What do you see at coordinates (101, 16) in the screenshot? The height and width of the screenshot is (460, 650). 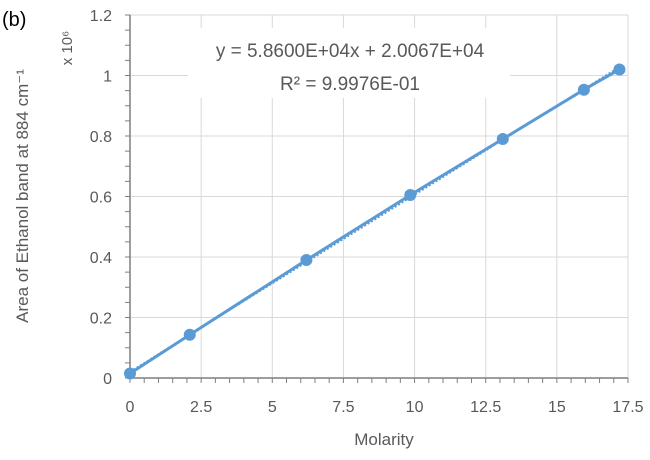 I see `y-tick-label: 1.2` at bounding box center [101, 16].